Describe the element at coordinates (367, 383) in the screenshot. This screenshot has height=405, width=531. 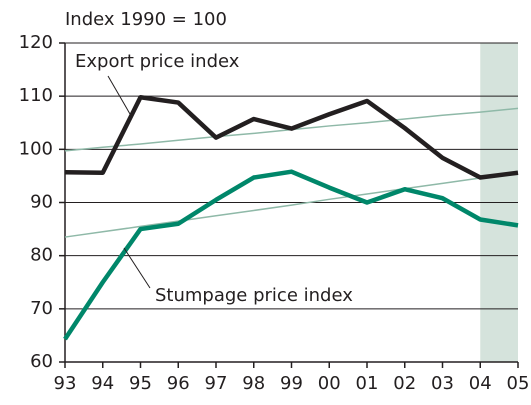
I see `x-tick-label: 01` at that location.